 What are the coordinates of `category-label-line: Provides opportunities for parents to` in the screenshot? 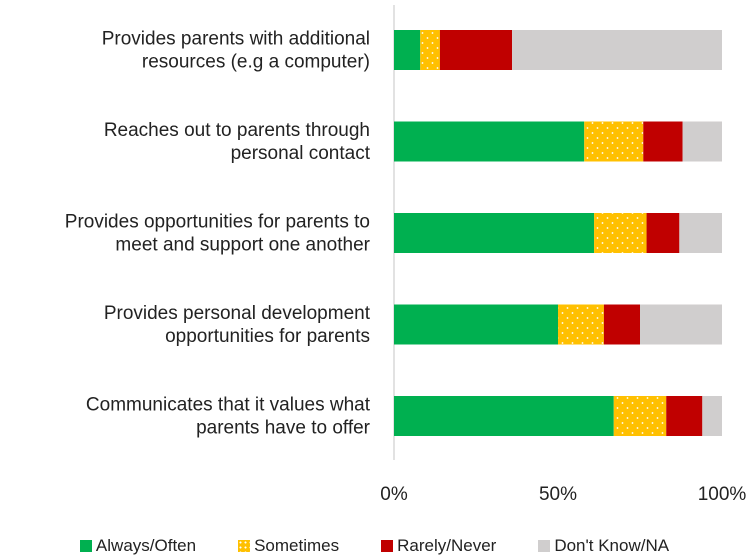 It's located at (217, 222).